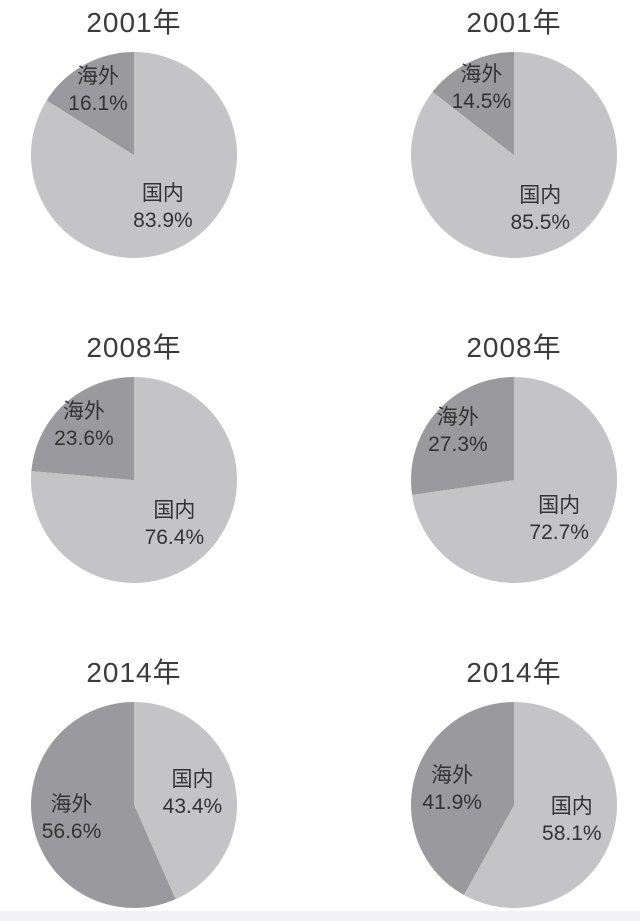  Describe the element at coordinates (481, 102) in the screenshot. I see `slice-percent: 14.5%` at that location.